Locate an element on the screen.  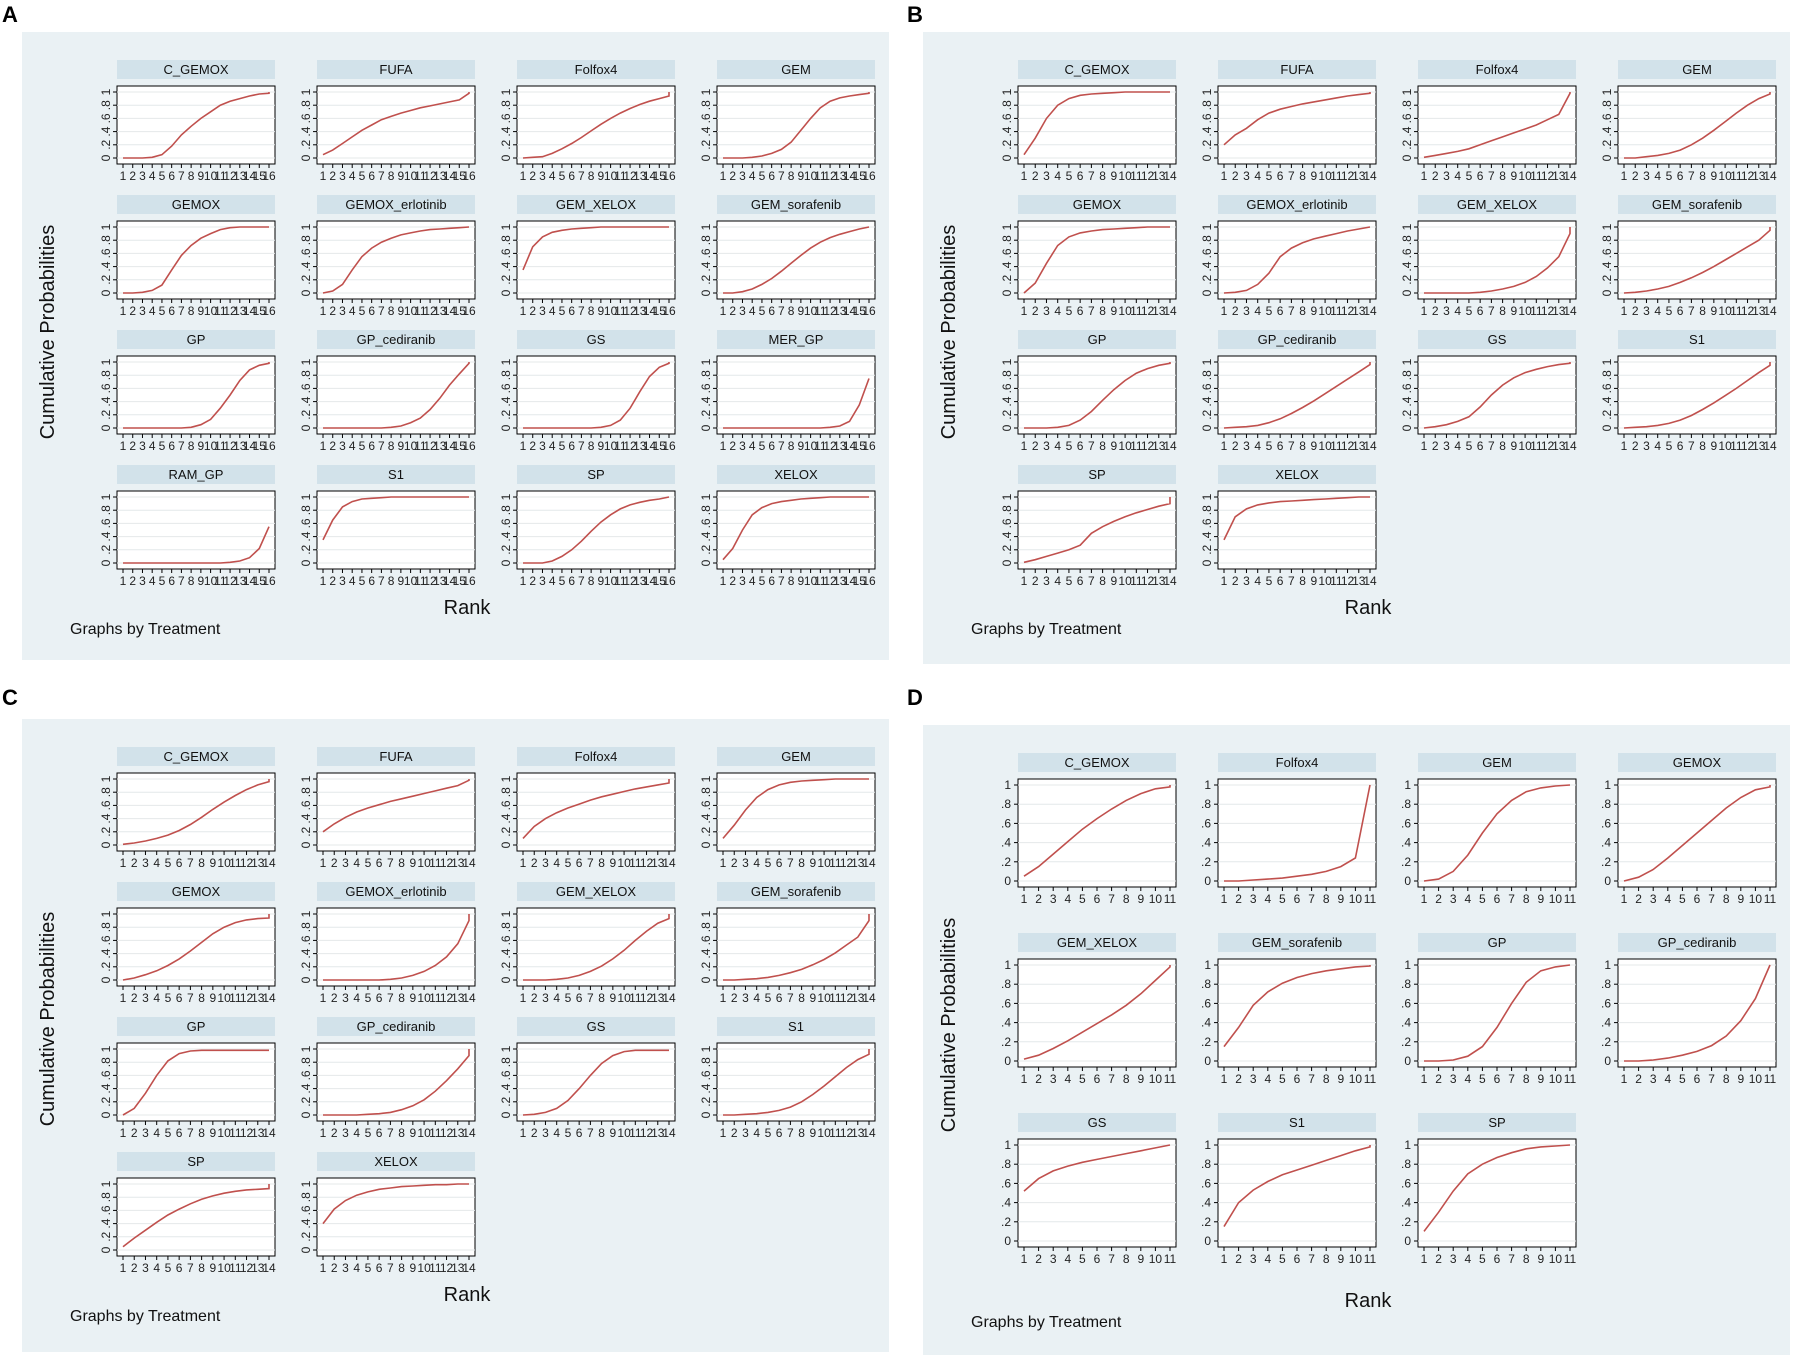
x-tick-label: 16 is located at coordinates (269, 446).